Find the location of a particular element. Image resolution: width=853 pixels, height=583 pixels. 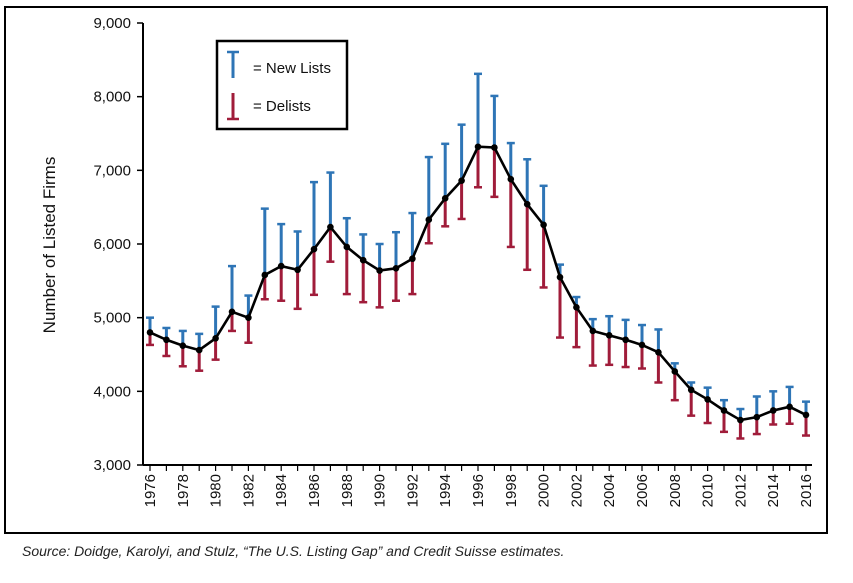

data-point-2002 is located at coordinates (576, 307).